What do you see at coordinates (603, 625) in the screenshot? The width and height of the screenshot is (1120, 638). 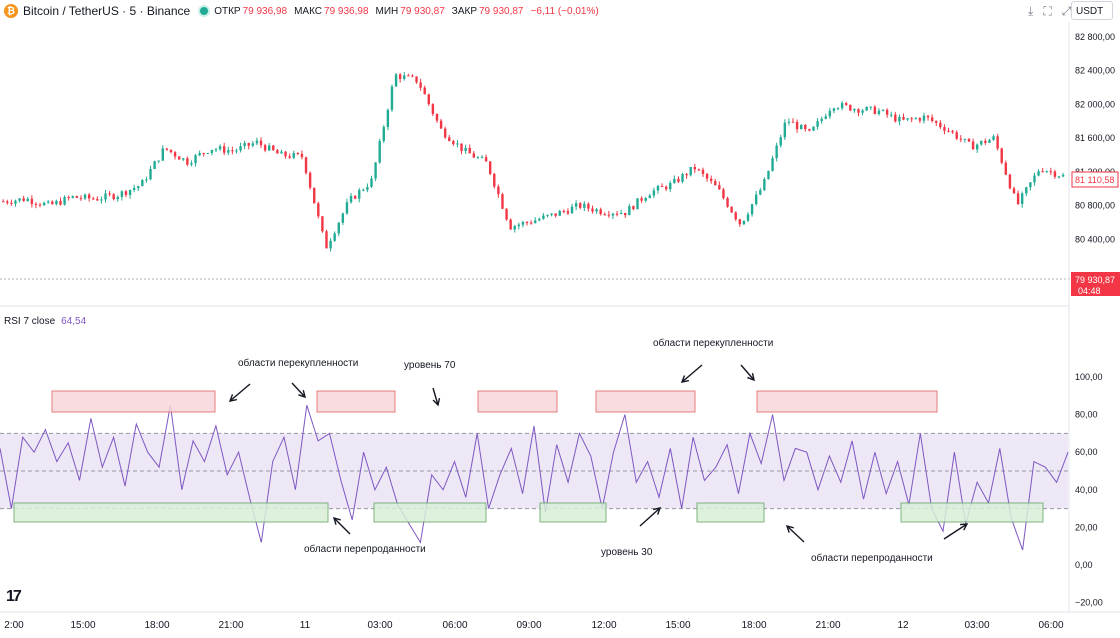 I see `time-tick-label: 12:00` at bounding box center [603, 625].